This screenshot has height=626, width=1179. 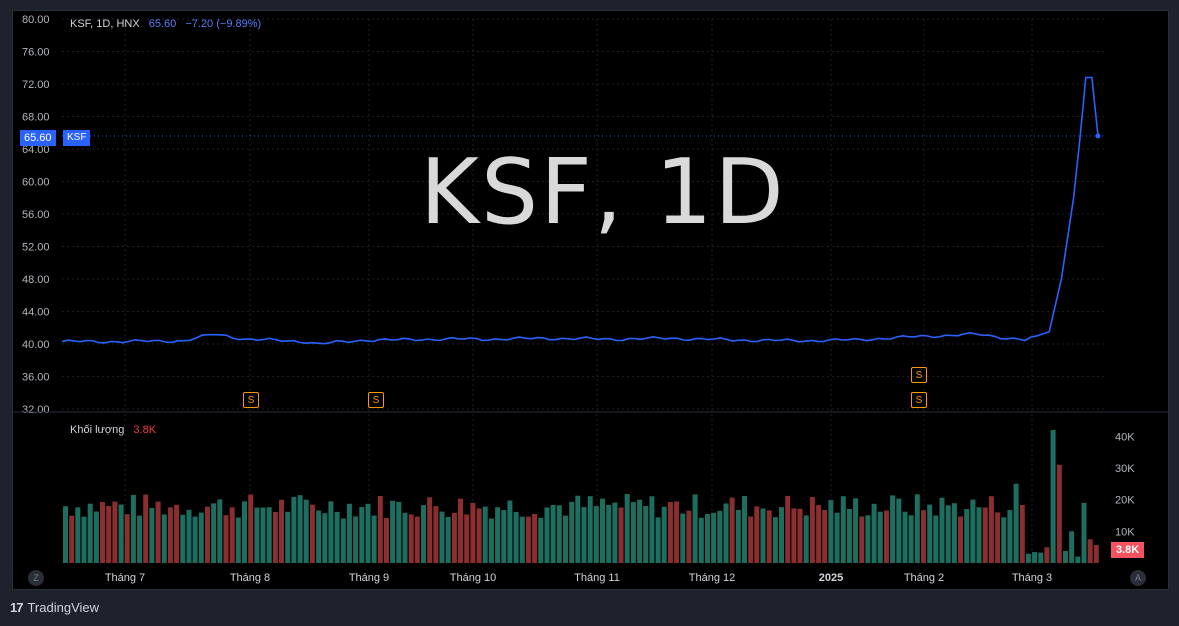 I want to click on volume-tick-label: 40K, so click(x=1125, y=437).